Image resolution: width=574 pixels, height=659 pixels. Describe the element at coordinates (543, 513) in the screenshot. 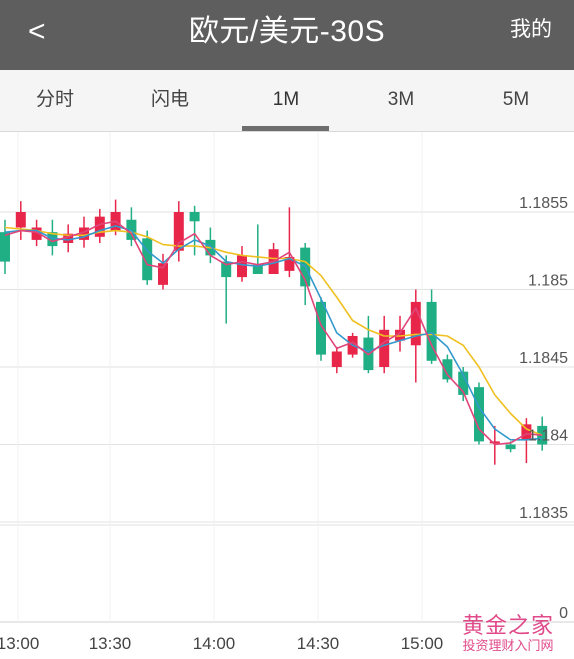

I see `y-tick-label: 1.1835` at that location.